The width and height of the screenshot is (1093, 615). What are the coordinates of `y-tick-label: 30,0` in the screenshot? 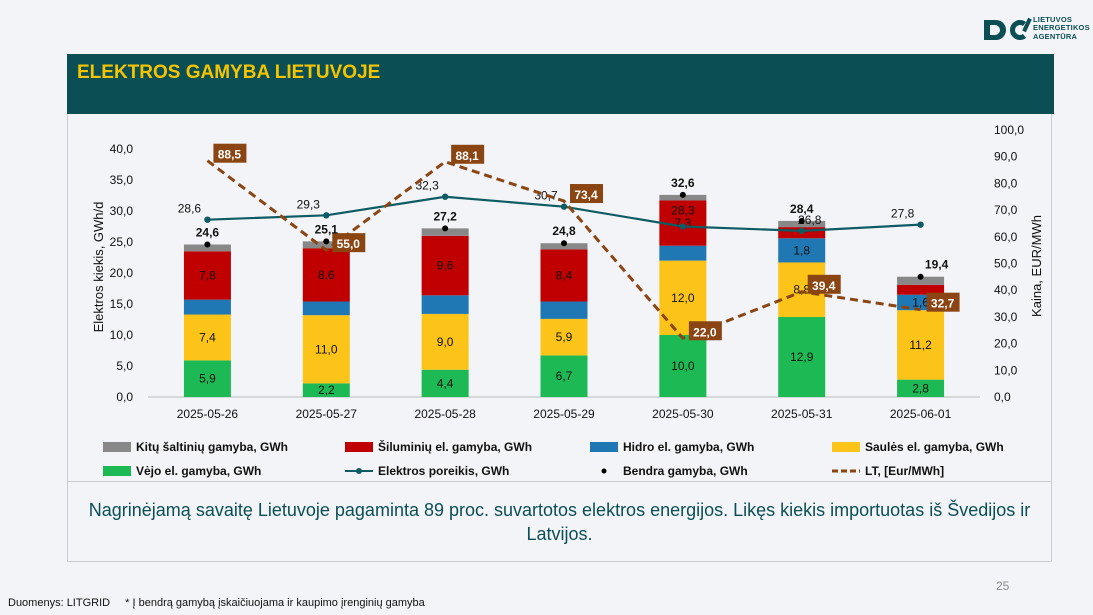 It's located at (122, 211).